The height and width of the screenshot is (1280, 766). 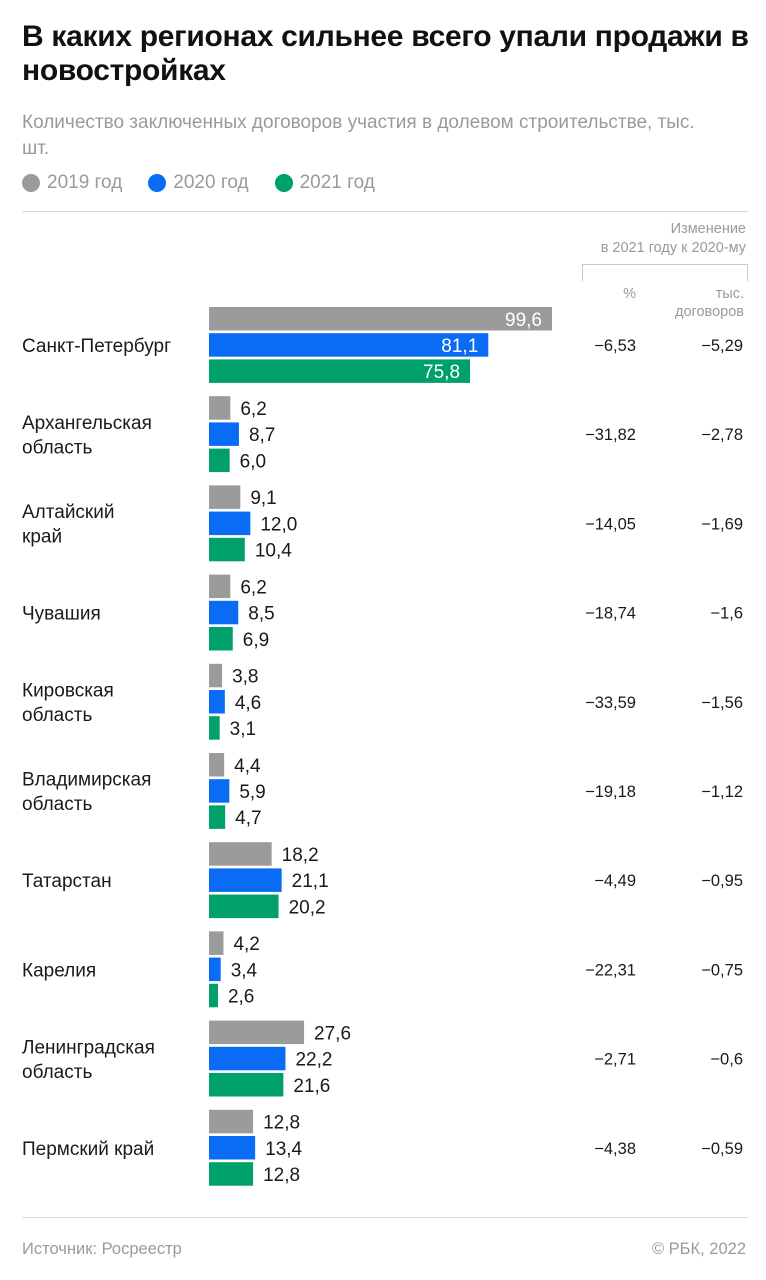 I want to click on bar-value-label: 4,7, so click(x=248, y=818).